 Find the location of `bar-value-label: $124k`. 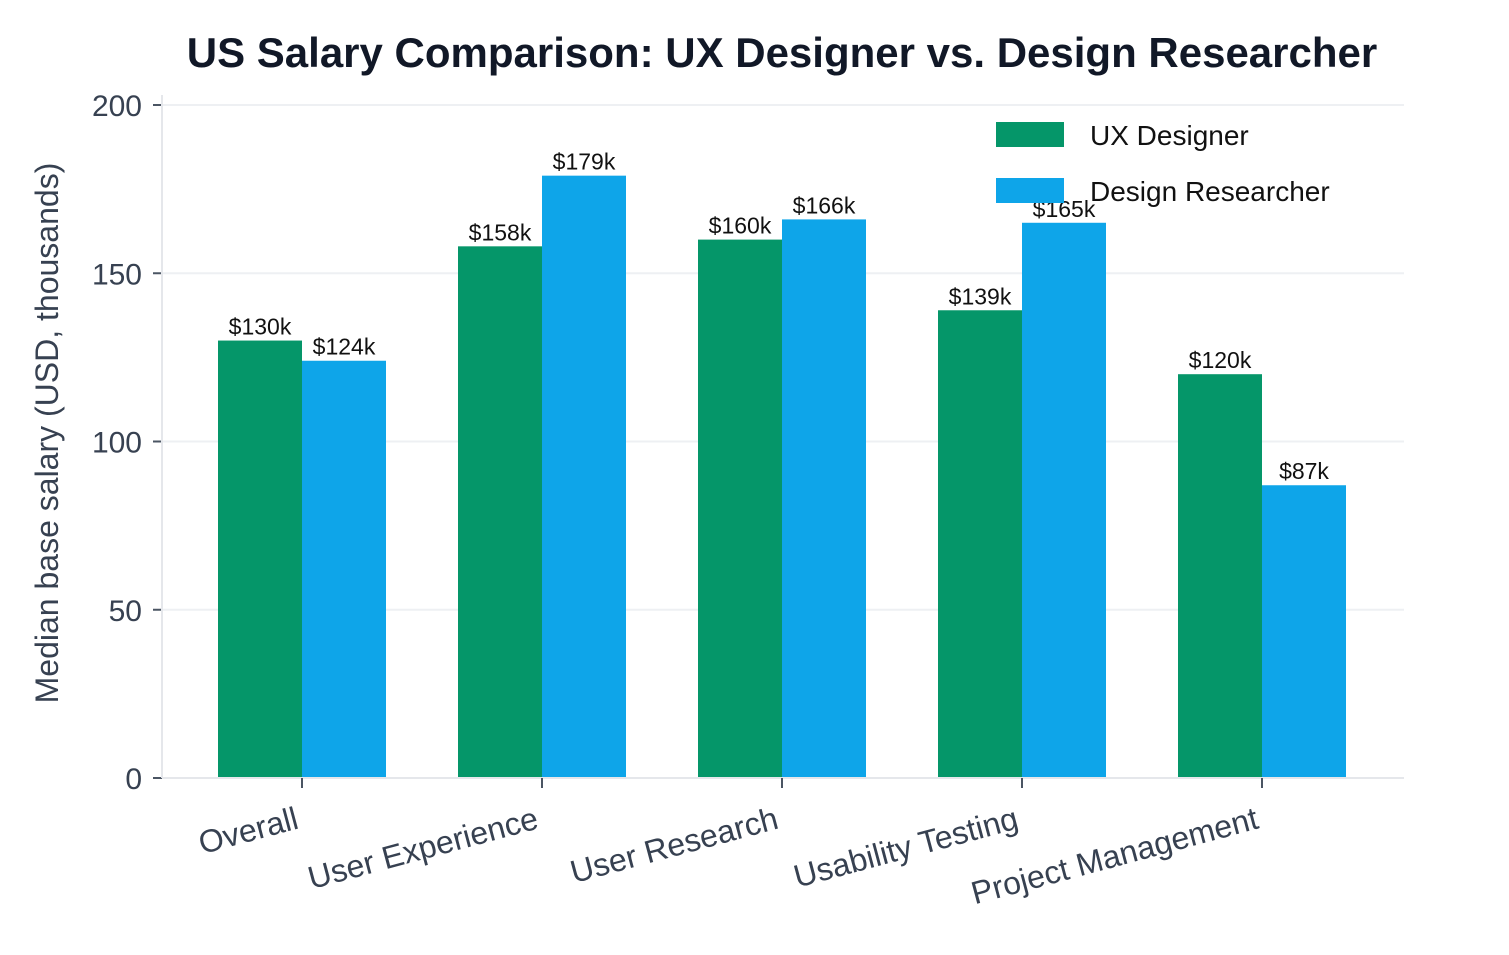

bar-value-label: $124k is located at coordinates (344, 347).